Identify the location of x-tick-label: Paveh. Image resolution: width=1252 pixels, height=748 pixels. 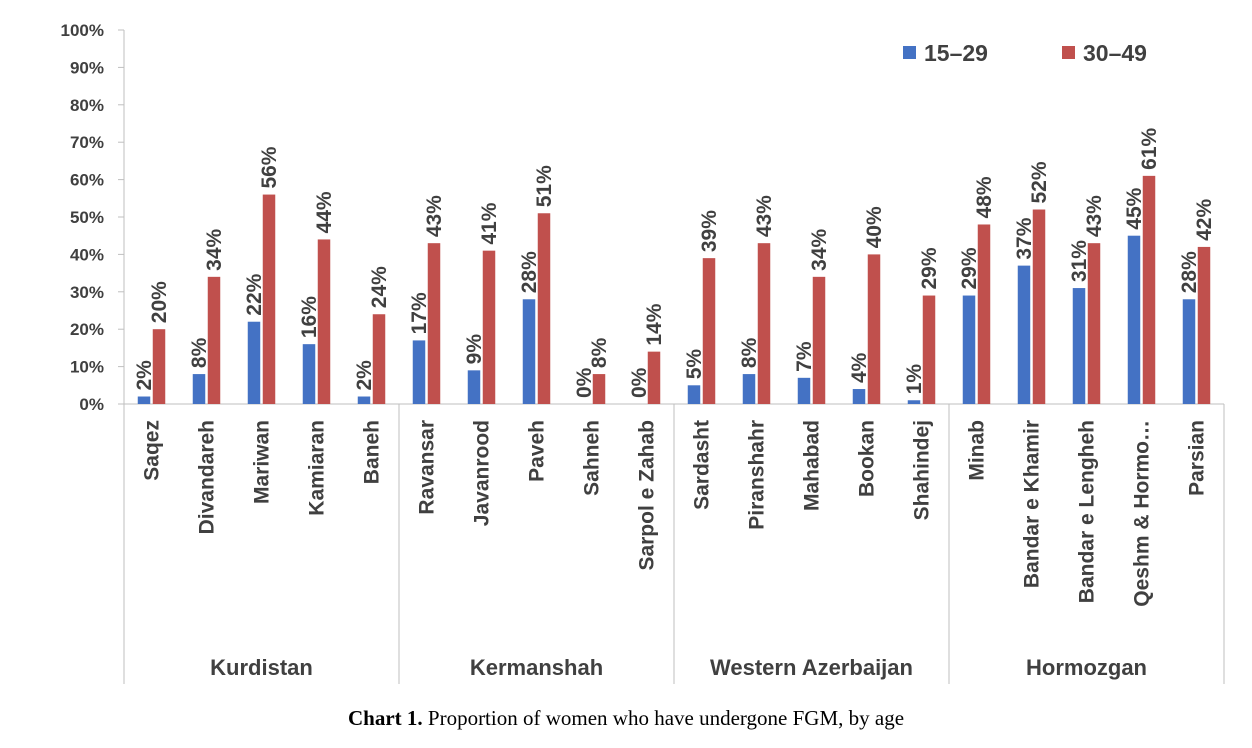
(537, 451).